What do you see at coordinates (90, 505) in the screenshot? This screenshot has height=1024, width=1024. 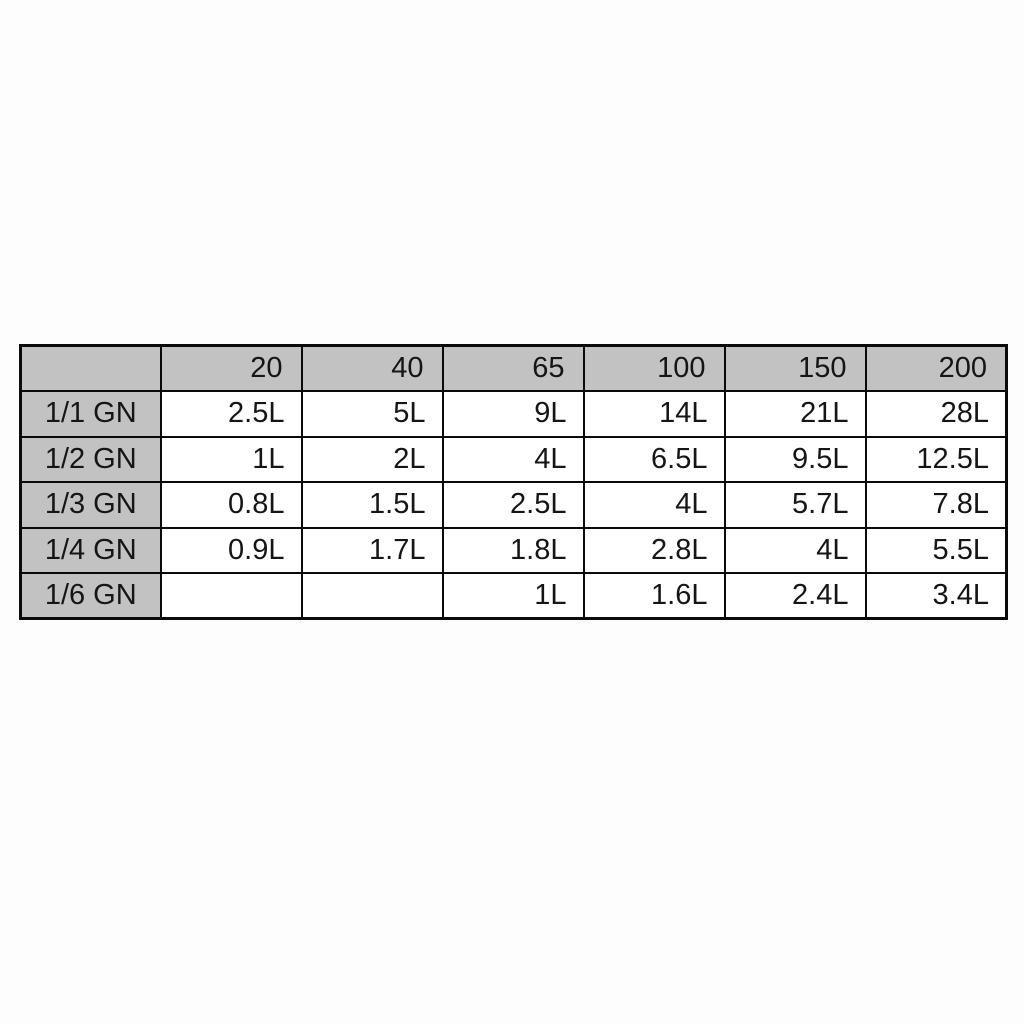 I see `row-label: 1/3 GN` at bounding box center [90, 505].